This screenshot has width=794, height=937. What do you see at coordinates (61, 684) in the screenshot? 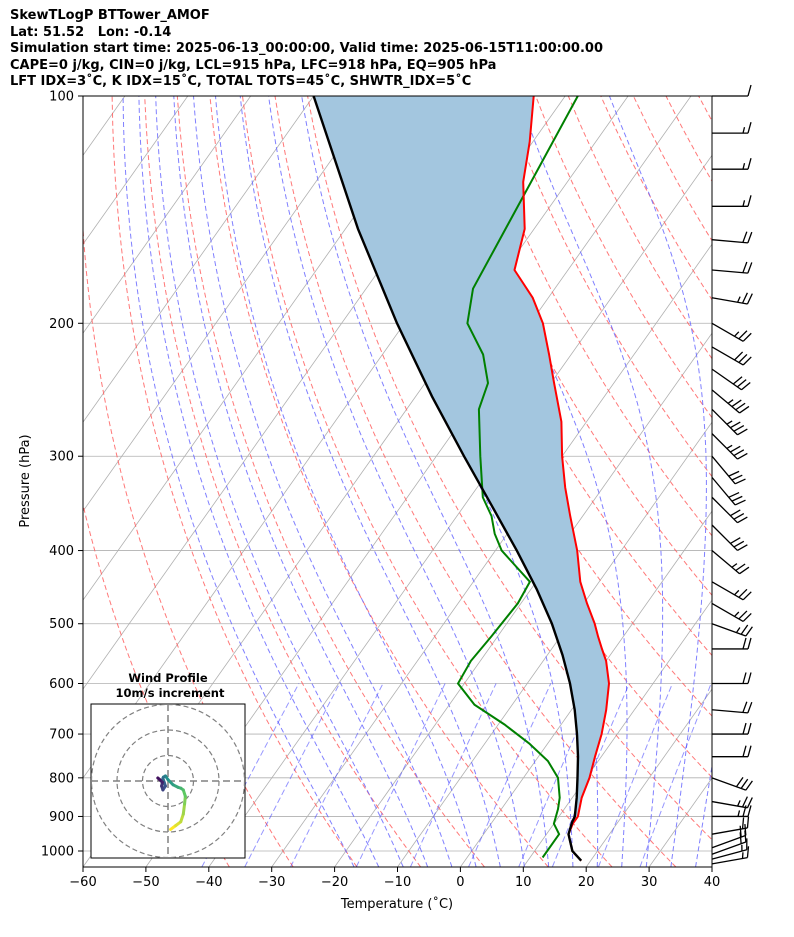
I see `y-tick-label: 600` at bounding box center [61, 684].